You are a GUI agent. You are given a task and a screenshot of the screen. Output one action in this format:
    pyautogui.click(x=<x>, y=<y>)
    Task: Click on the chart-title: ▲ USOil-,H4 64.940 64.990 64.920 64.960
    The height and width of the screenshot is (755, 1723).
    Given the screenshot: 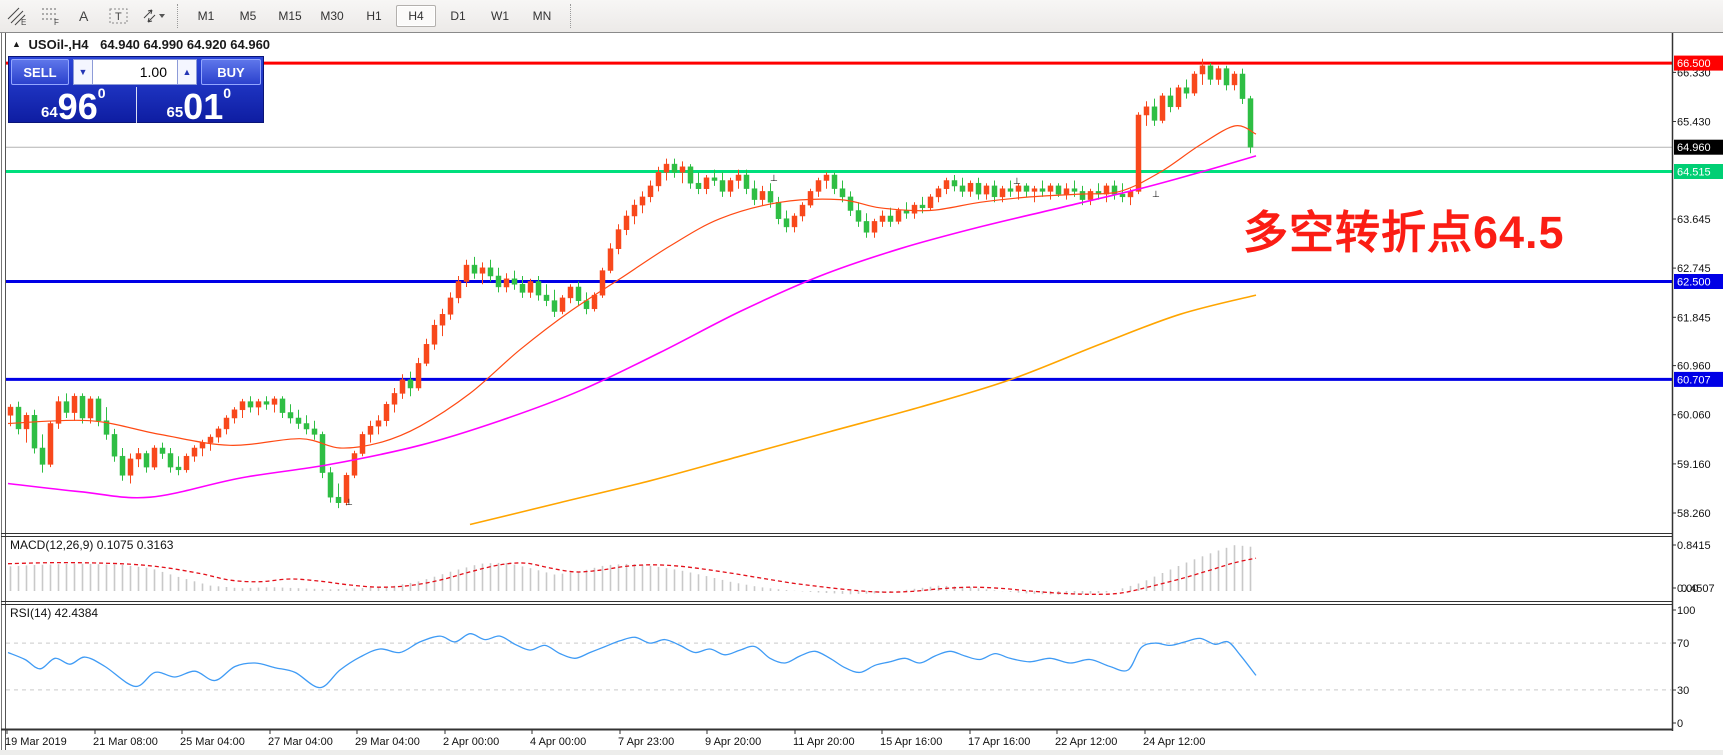 What is the action you would take?
    pyautogui.click(x=141, y=44)
    